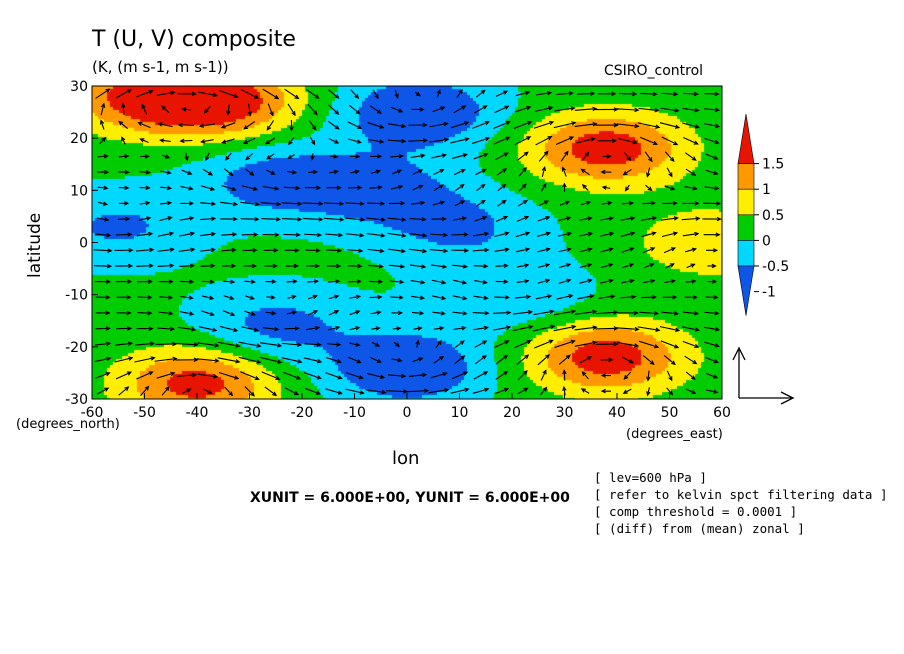 This screenshot has height=654, width=904. Describe the element at coordinates (405, 458) in the screenshot. I see `x-axis-label: lon` at that location.